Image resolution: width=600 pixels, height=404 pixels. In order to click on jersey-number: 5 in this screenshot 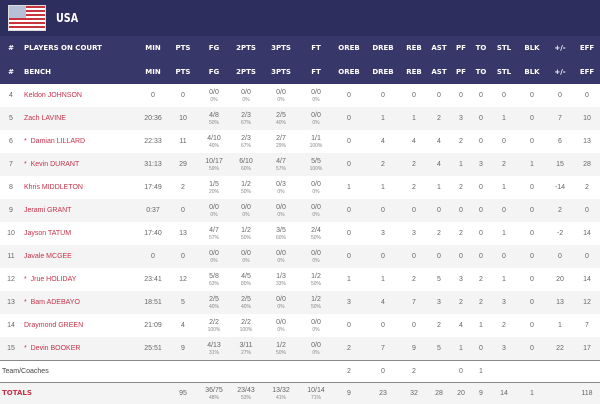, I will do `click(11, 118)`.